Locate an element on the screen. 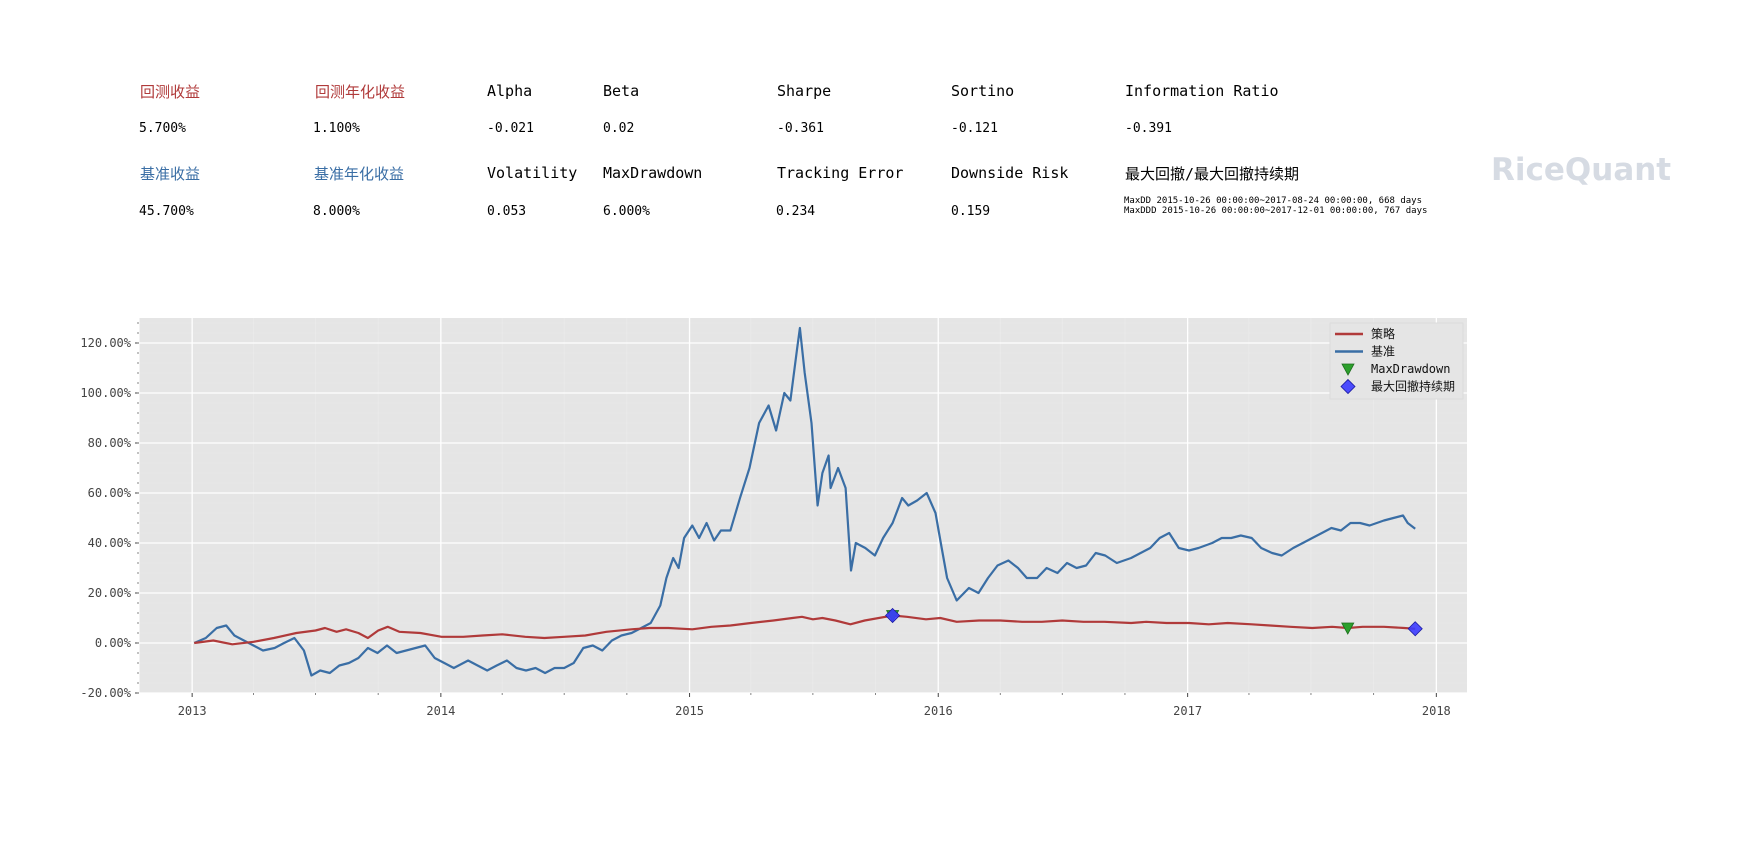 This screenshot has height=853, width=1756. metric-value-downside-risk: 0.159 is located at coordinates (971, 211).